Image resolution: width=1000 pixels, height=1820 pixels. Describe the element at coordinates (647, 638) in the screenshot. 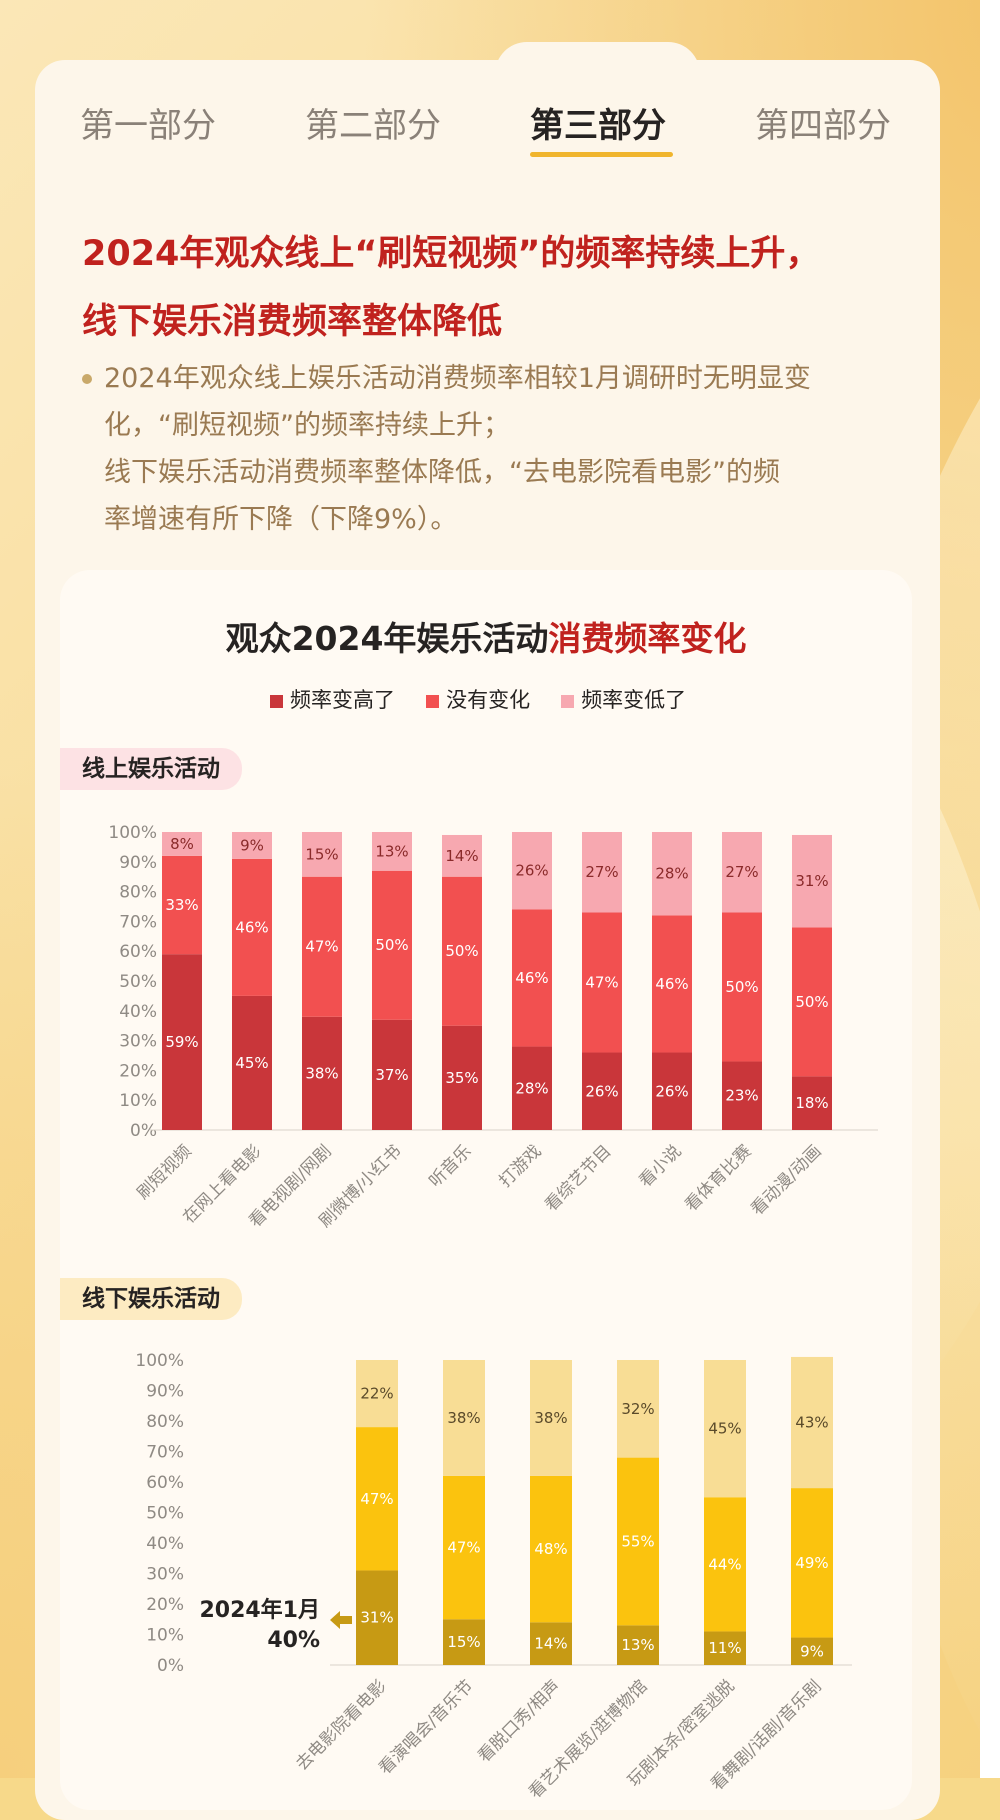

I see `chart-title-highlight: 消费频率变化` at that location.